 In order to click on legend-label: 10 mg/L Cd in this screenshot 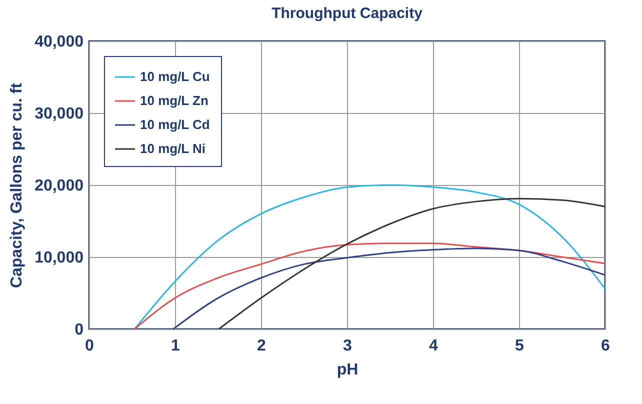, I will do `click(175, 124)`.